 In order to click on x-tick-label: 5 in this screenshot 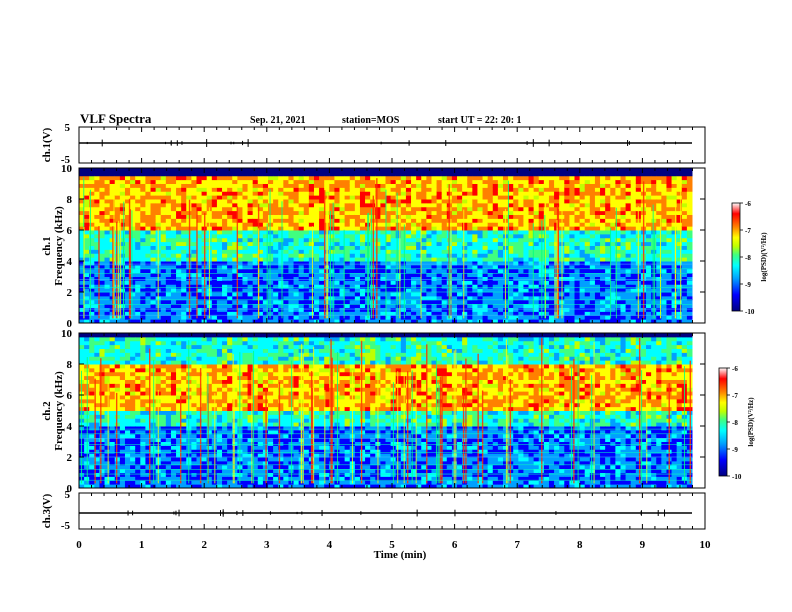, I will do `click(392, 545)`.